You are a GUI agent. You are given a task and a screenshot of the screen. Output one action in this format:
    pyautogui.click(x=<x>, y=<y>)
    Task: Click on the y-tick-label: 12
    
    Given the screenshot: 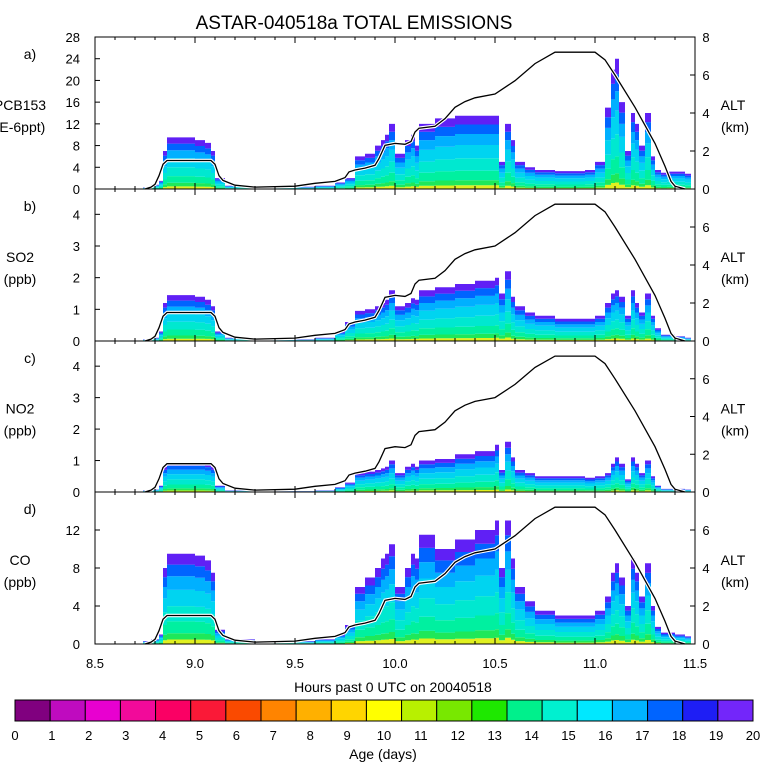 What is the action you would take?
    pyautogui.click(x=73, y=530)
    